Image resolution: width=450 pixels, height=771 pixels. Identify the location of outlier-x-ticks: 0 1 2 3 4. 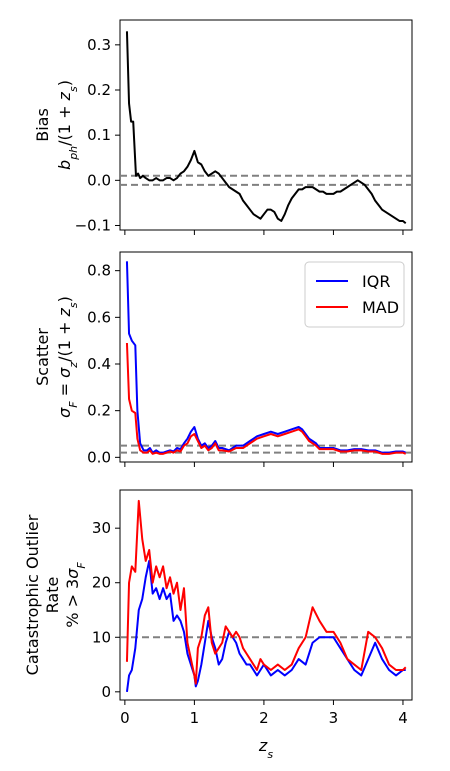
(264, 713).